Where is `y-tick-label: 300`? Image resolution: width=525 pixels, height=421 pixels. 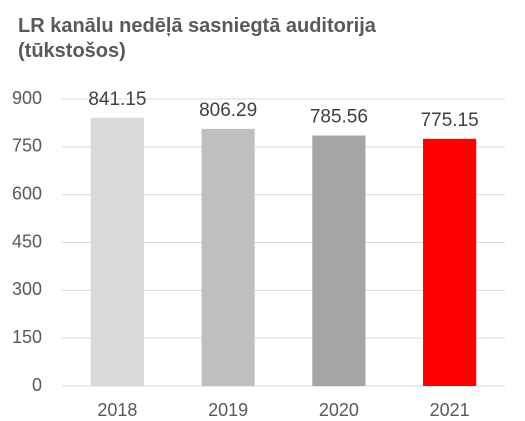 y-tick-label: 300 is located at coordinates (27, 289).